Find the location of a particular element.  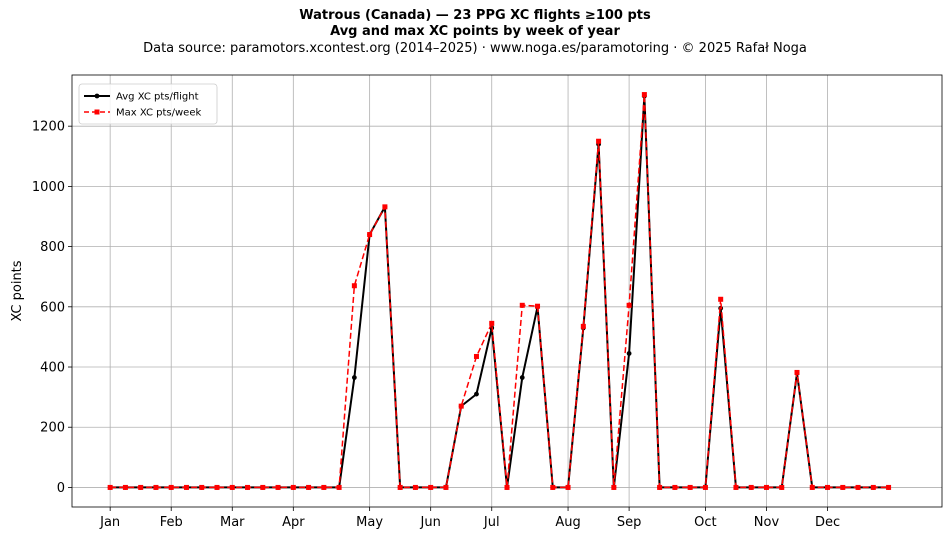

x-tick-label: Aug is located at coordinates (567, 522).